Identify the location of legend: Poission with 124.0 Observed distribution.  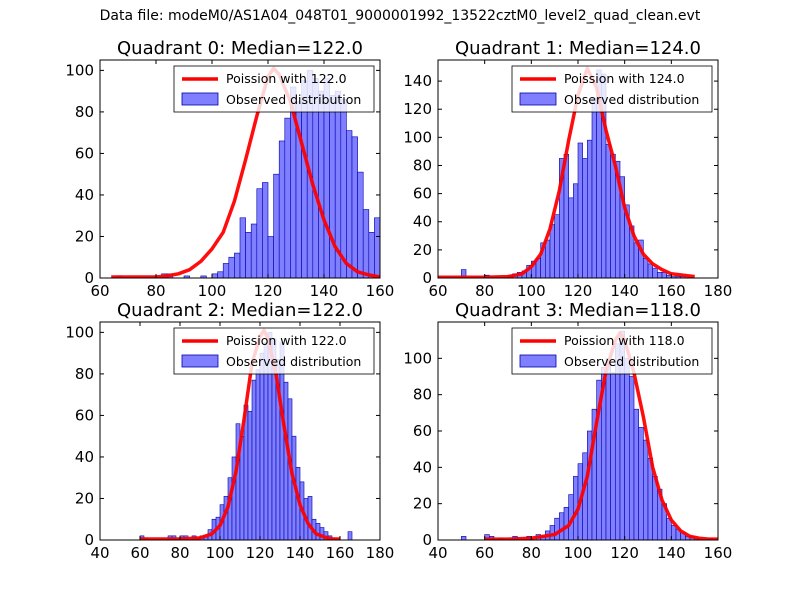
(612, 89).